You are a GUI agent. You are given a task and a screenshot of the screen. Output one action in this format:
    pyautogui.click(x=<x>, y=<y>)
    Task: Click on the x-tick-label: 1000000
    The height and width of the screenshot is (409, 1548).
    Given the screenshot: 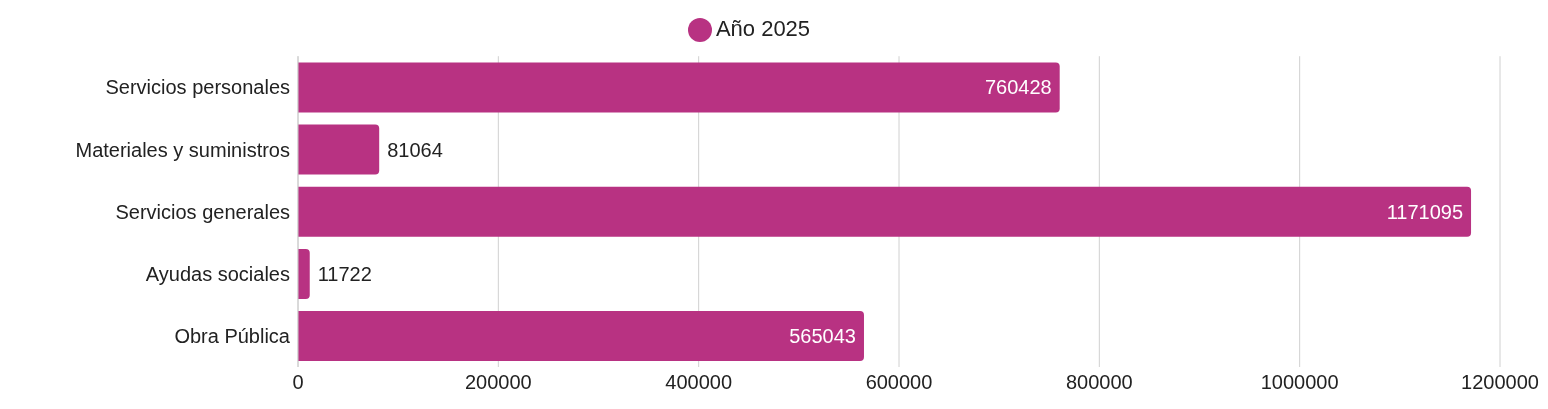 What is the action you would take?
    pyautogui.click(x=1299, y=382)
    